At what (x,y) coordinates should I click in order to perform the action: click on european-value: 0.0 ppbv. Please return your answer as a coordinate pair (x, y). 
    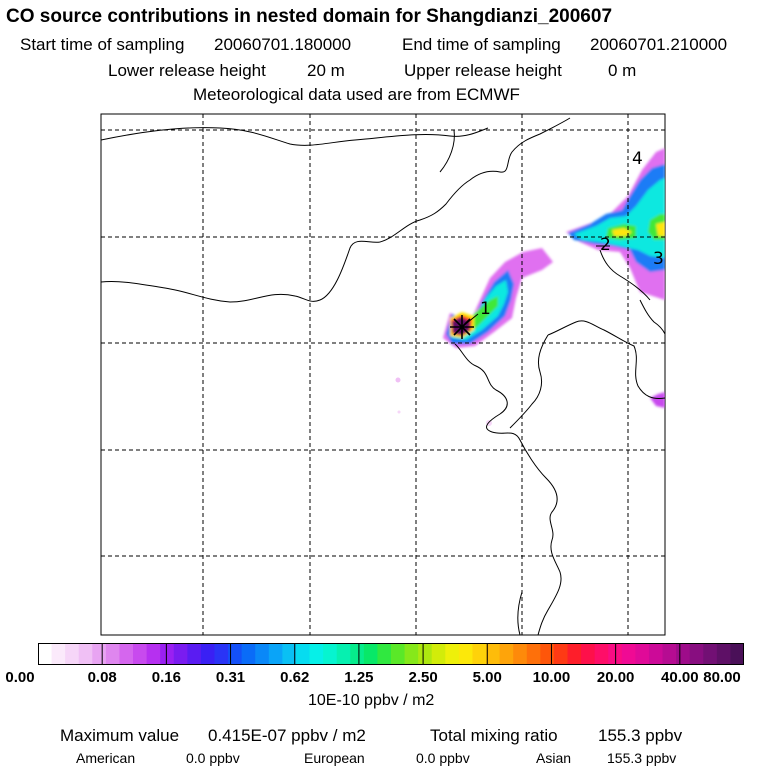
    Looking at the image, I should click on (443, 758).